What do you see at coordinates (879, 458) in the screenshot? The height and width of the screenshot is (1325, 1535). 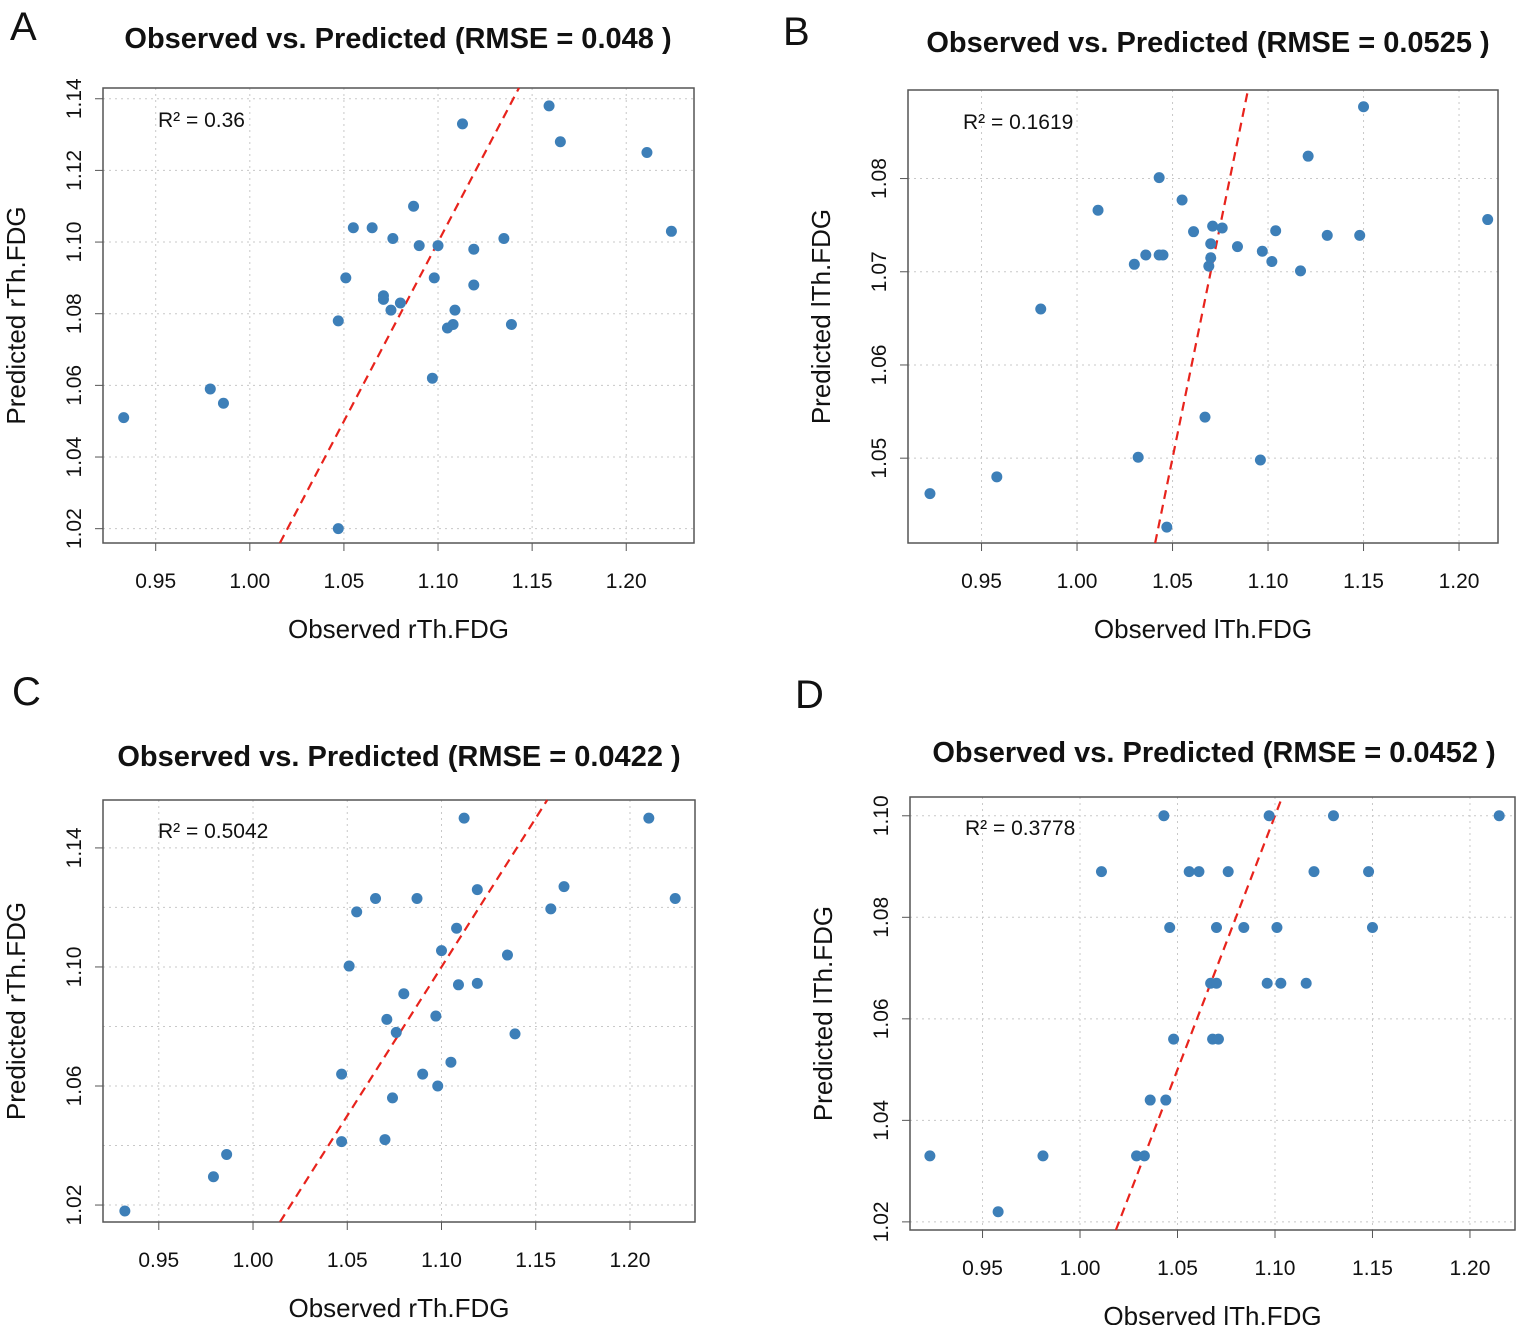 I see `y-tick-label: 1.05` at bounding box center [879, 458].